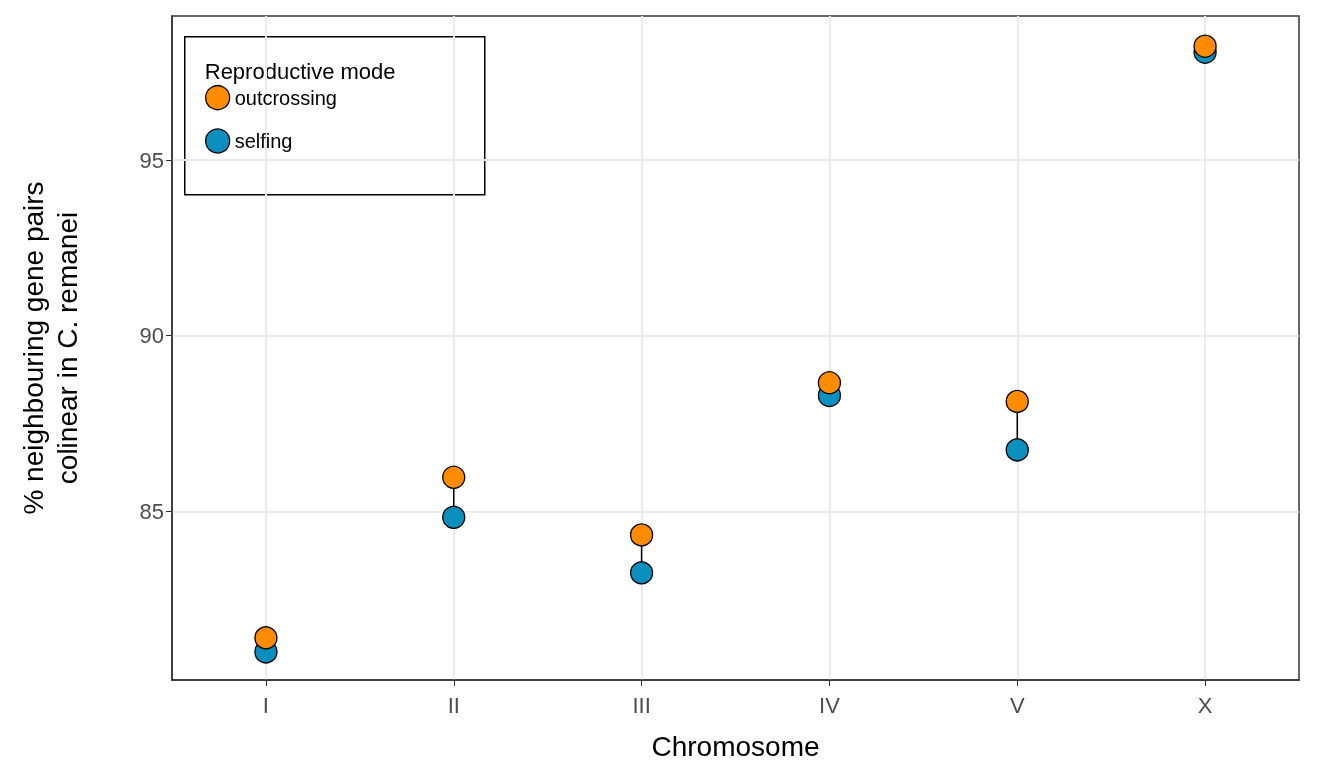 This screenshot has height=773, width=1329. Describe the element at coordinates (265, 705) in the screenshot. I see `x-tick-label: I` at that location.